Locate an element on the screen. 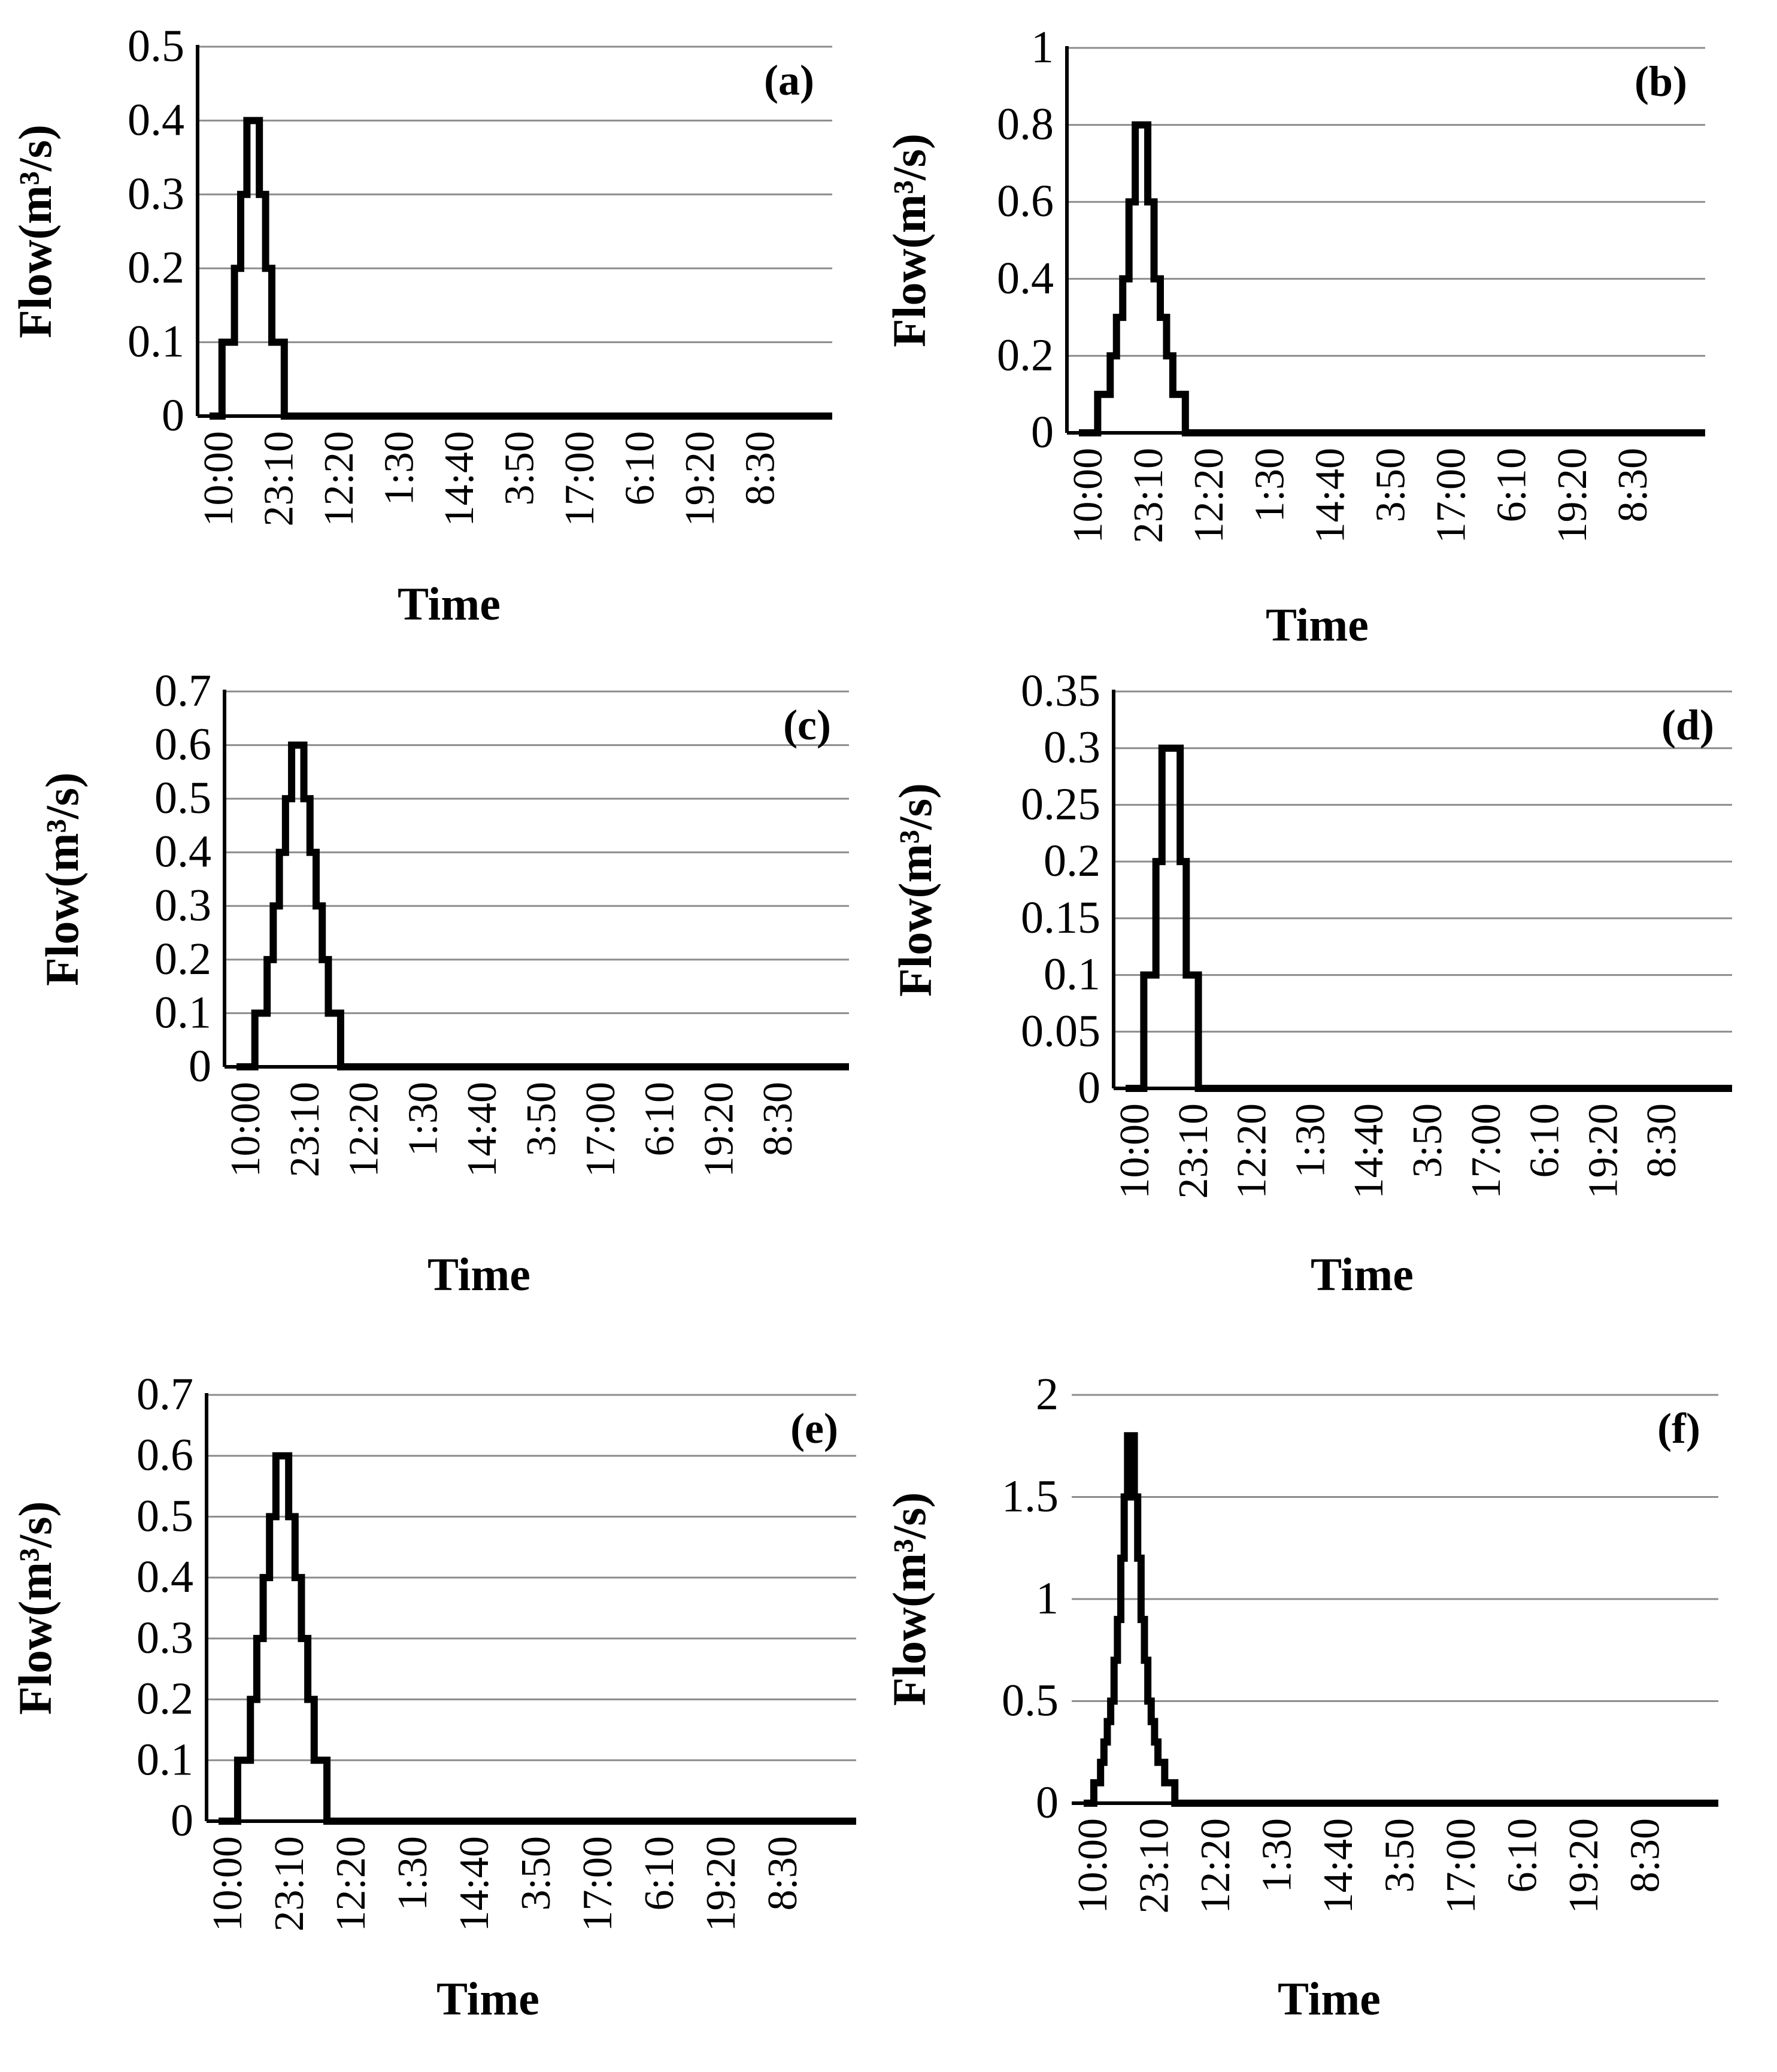  y-tick-label: 0.15 is located at coordinates (1060, 918).